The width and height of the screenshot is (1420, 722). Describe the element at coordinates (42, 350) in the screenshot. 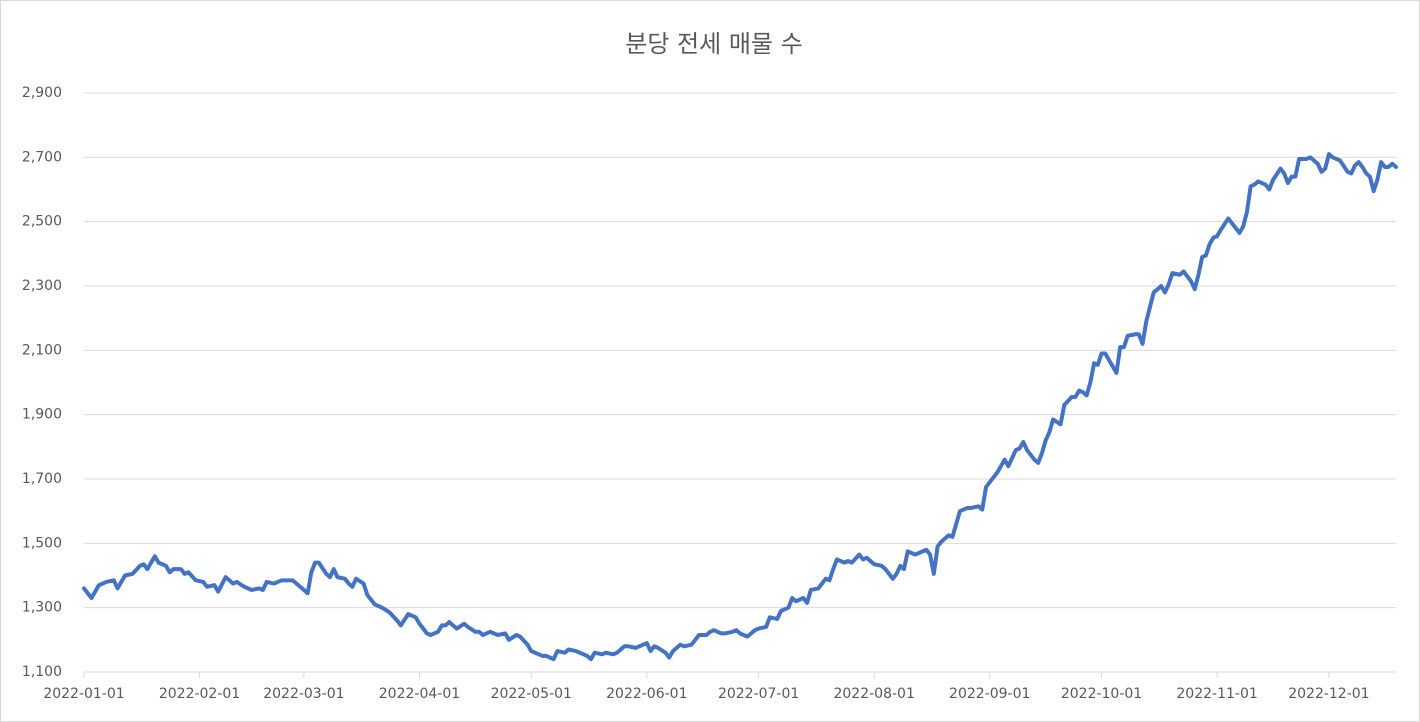

I see `y-tick-label: 2,100` at that location.